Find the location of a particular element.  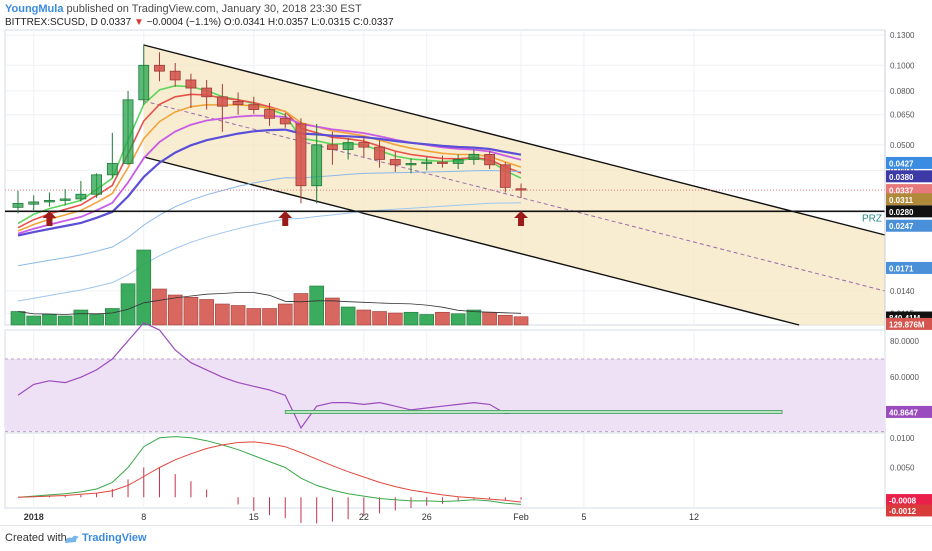

author-name: YoungMula is located at coordinates (34, 9).